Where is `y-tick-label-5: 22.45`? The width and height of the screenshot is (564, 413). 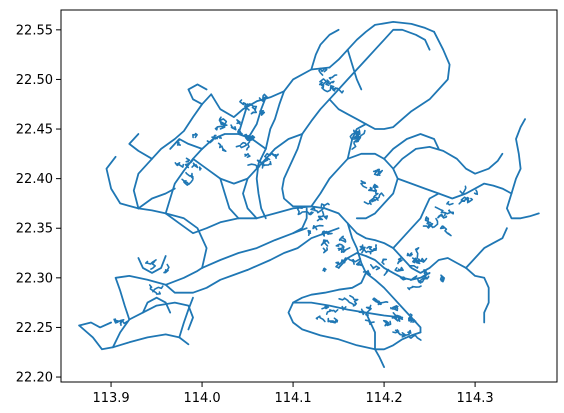
y-tick-label-5: 22.45 is located at coordinates (34, 130).